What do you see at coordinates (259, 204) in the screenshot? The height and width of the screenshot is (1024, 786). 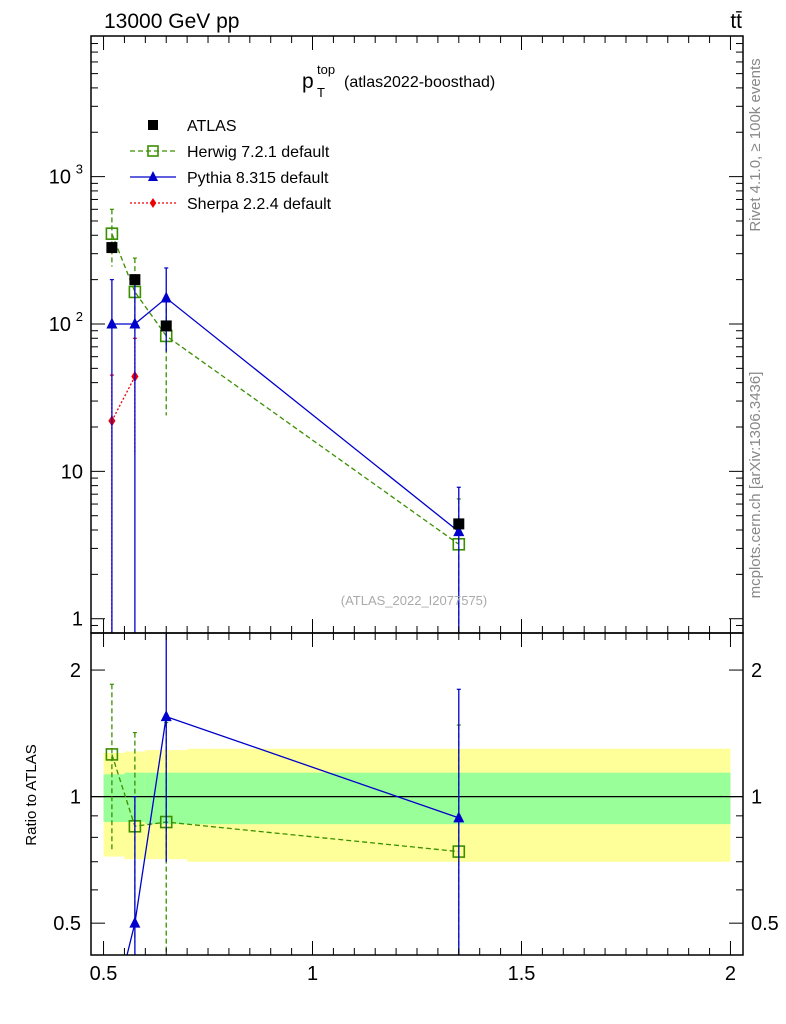 I see `legend-label: Sherpa 2.2.4 default` at bounding box center [259, 204].